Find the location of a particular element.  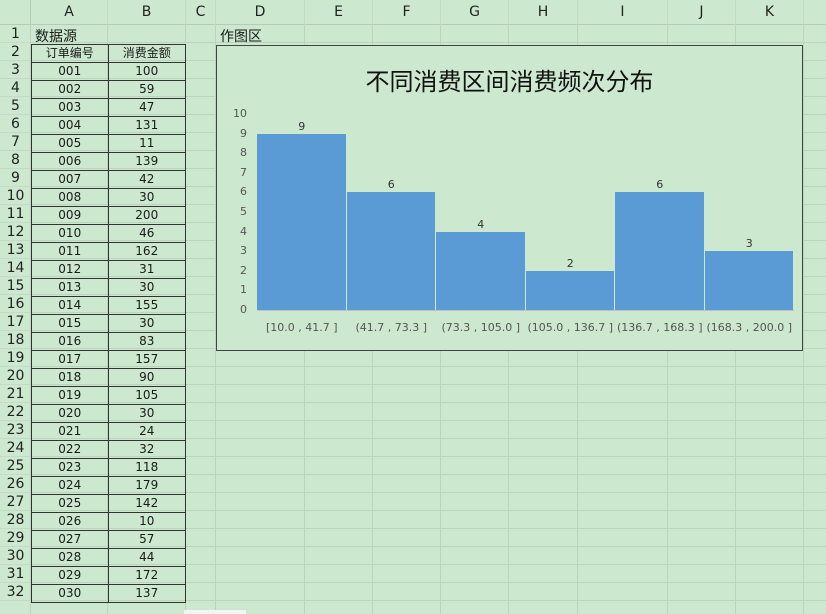

table-cell: 59 is located at coordinates (146, 89).